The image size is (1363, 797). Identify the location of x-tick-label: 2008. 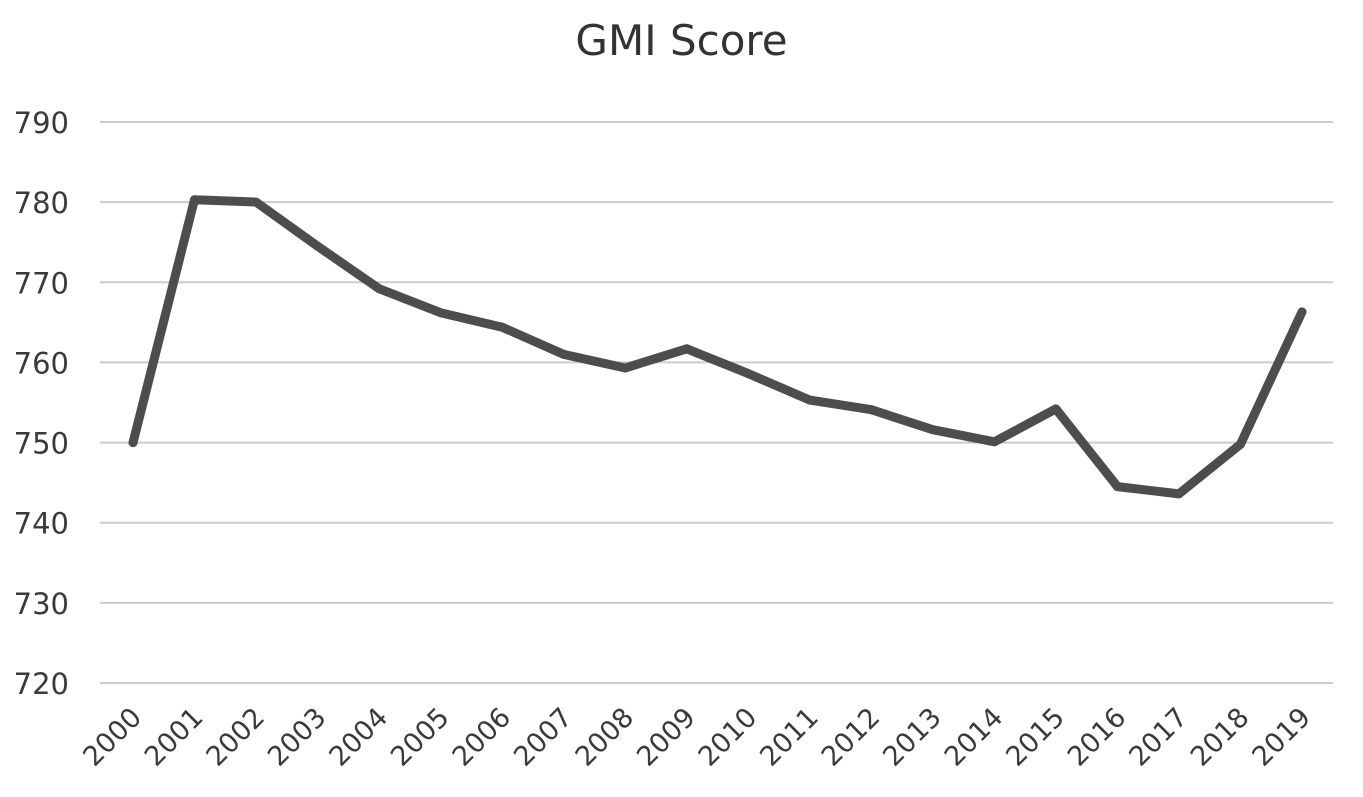
(605, 737).